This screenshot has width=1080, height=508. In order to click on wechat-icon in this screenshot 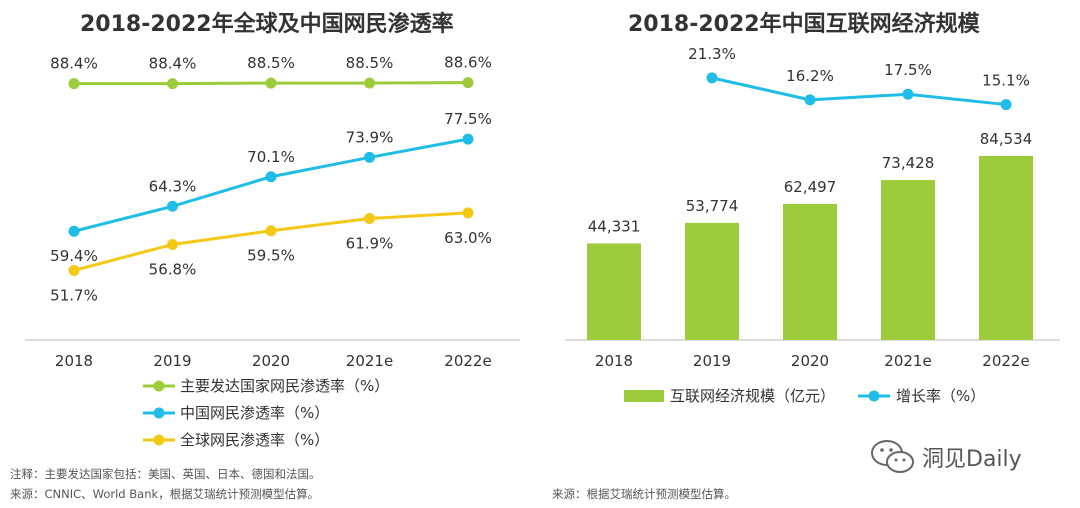, I will do `click(892, 456)`.